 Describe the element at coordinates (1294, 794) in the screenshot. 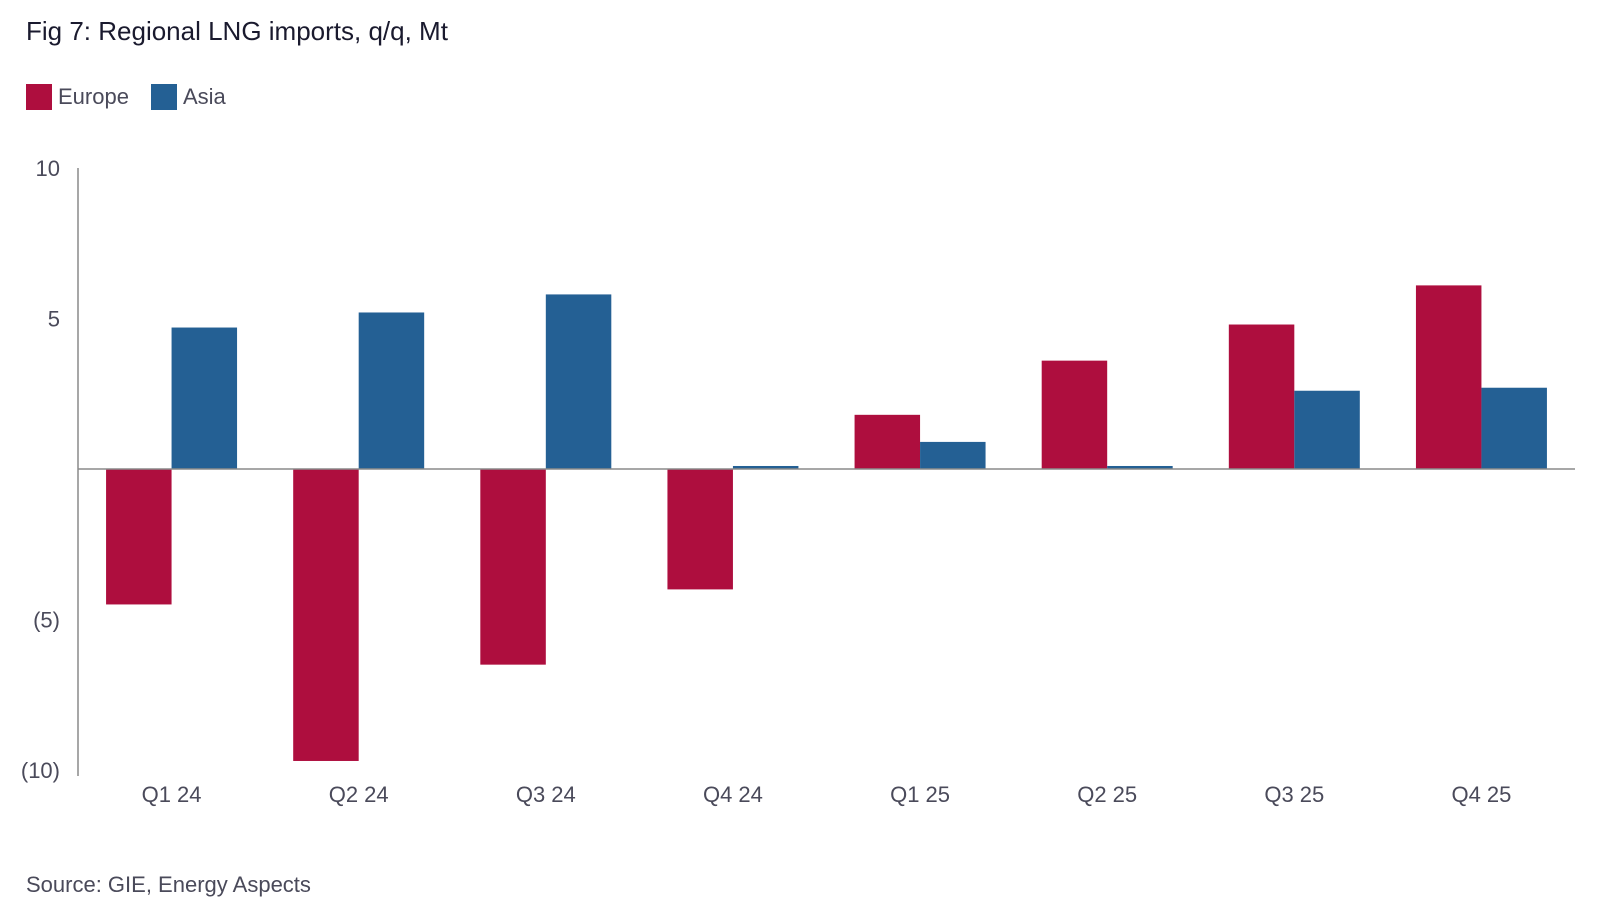

I see `x-tick-label: Q3 25` at that location.